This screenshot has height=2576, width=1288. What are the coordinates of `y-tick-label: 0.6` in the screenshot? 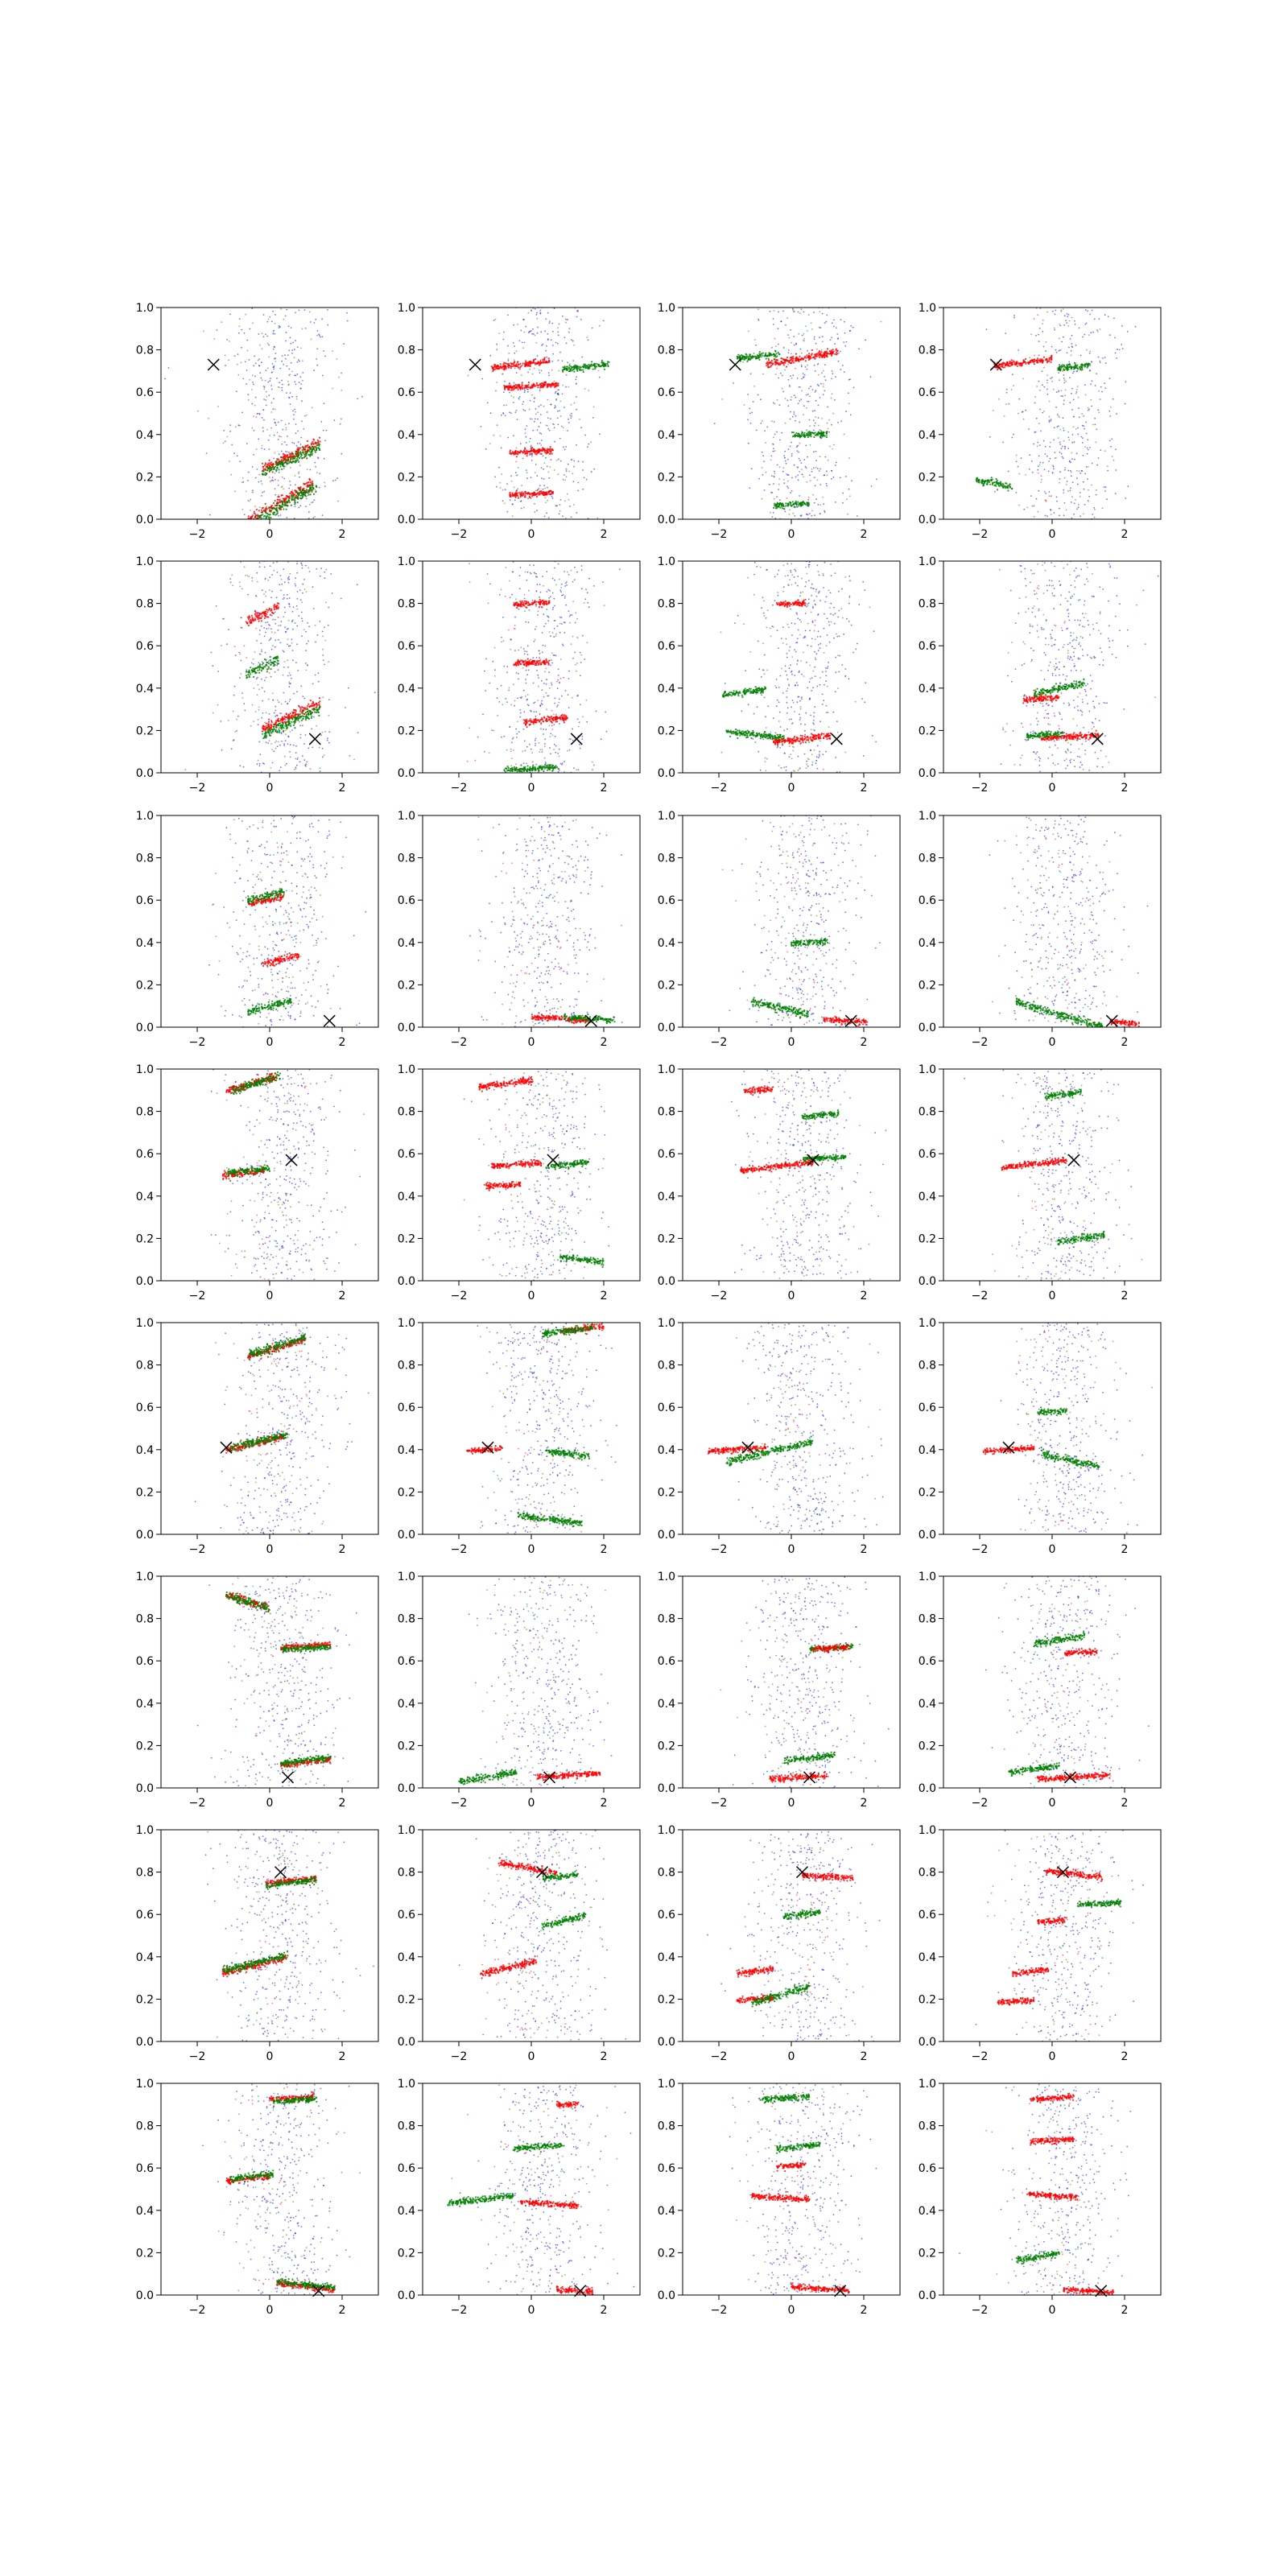 It's located at (406, 392).